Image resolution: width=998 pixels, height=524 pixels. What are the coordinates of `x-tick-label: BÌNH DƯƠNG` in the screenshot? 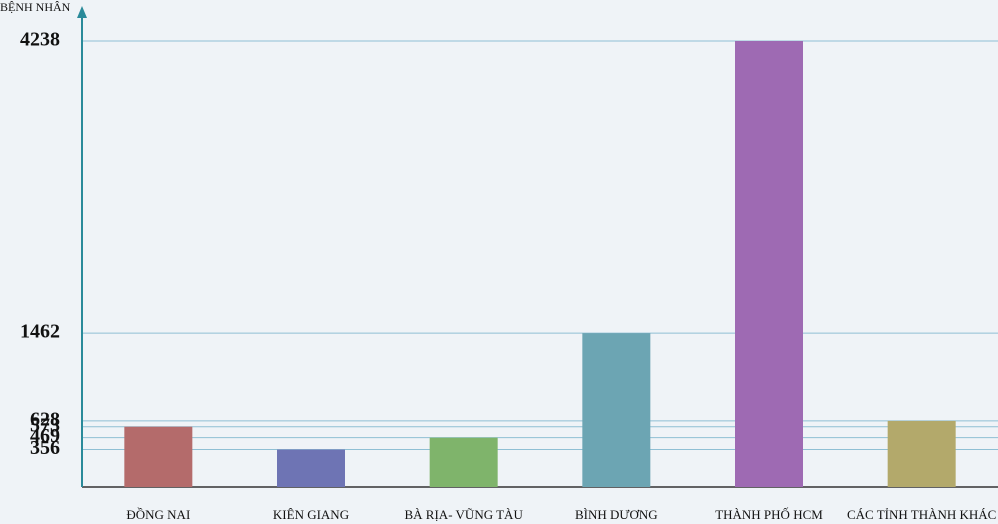 It's located at (616, 514).